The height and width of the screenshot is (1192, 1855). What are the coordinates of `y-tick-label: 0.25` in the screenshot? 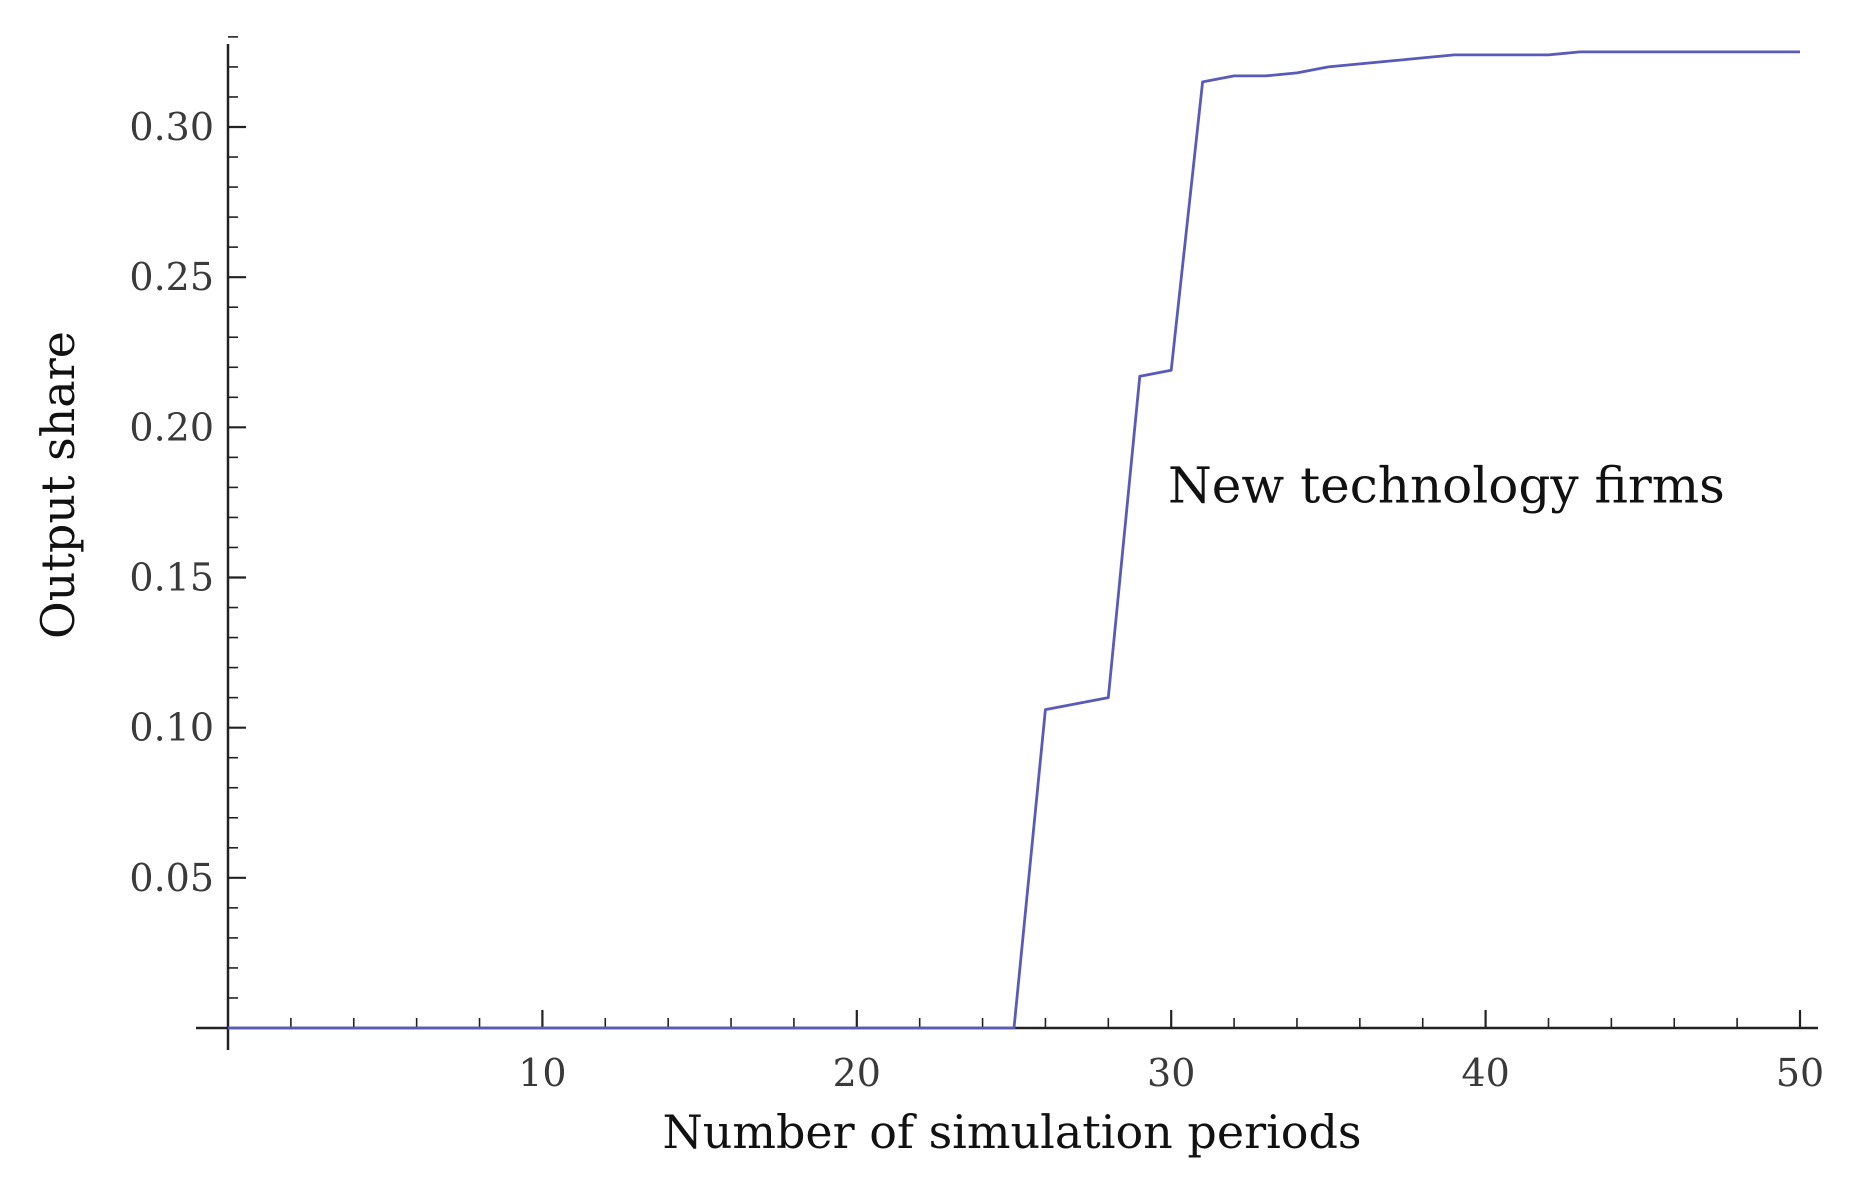 It's located at (171, 277).